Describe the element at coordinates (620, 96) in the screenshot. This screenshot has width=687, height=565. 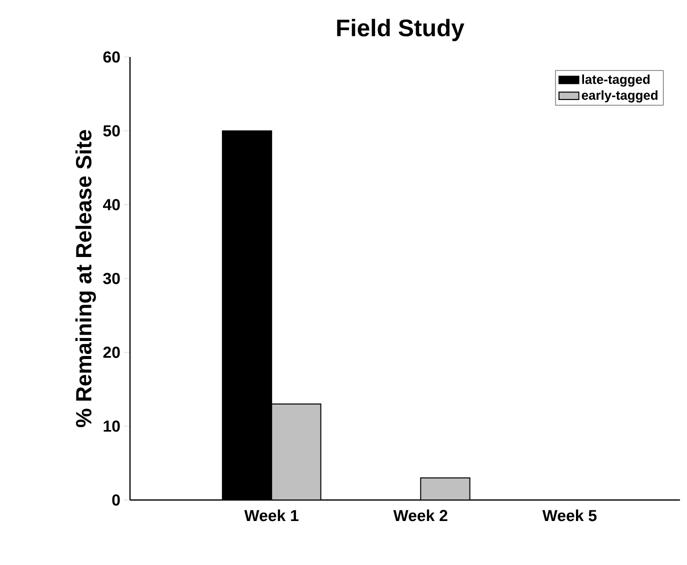
I see `legend-label: early-tagged` at that location.